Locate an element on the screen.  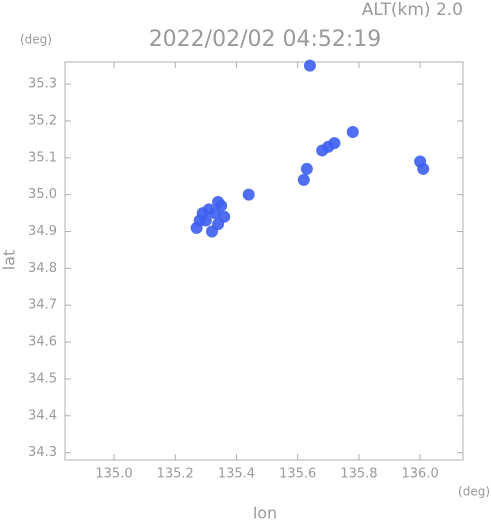
y-tick-label: 34.9 is located at coordinates (42, 231).